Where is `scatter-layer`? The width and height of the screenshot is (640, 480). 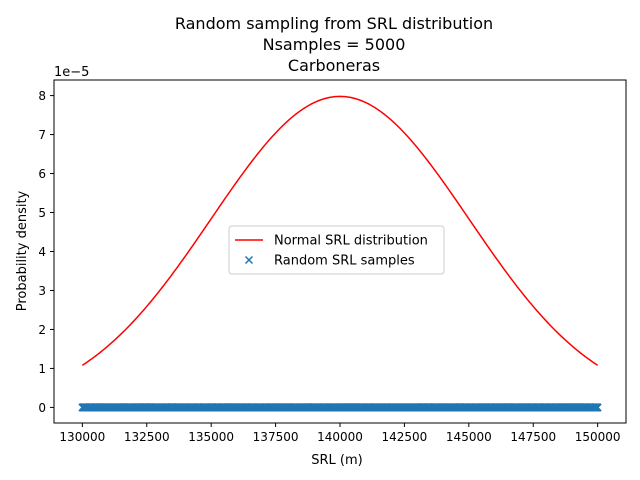 scatter-layer is located at coordinates (340, 407).